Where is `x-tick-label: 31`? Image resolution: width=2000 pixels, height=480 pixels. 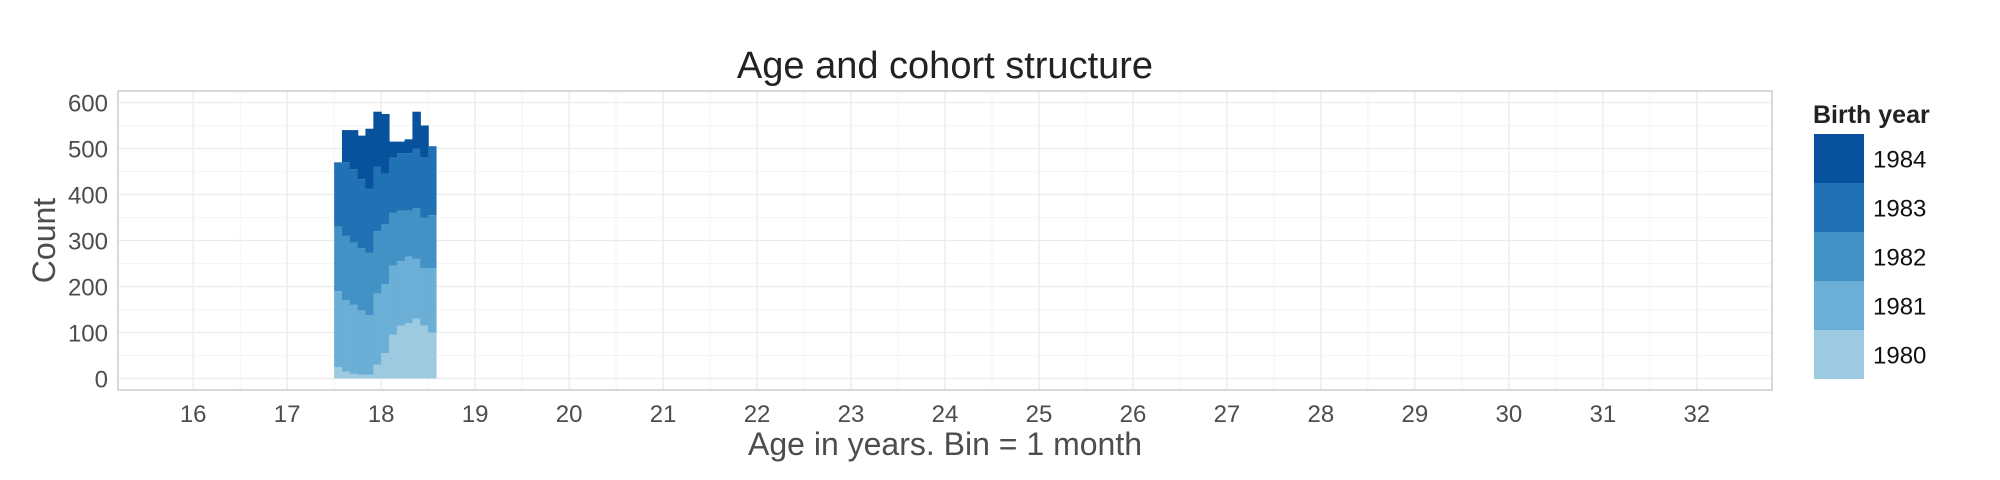 x-tick-label: 31 is located at coordinates (1602, 414).